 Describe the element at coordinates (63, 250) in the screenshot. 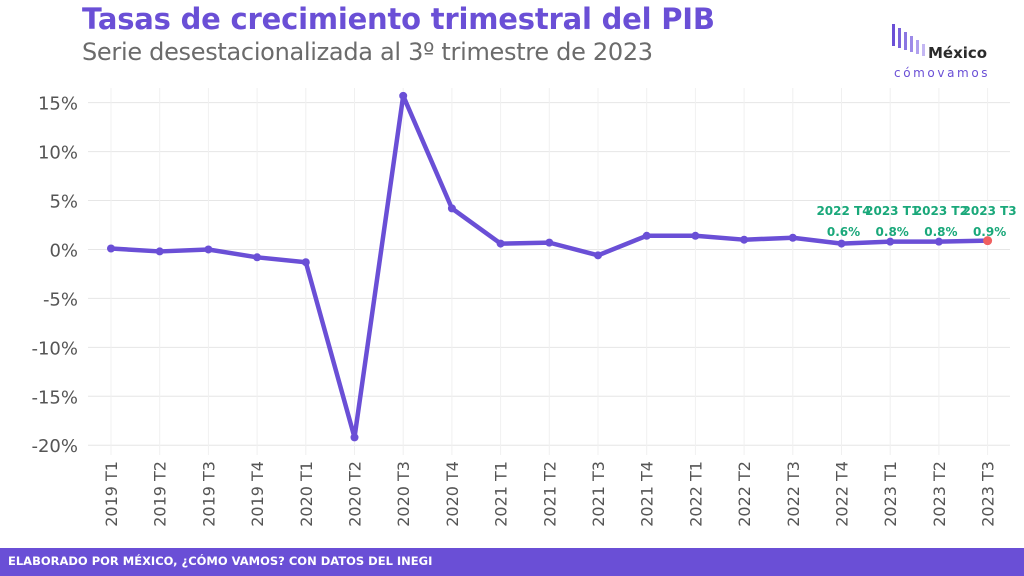

I see `y-tick-label: 0%` at that location.